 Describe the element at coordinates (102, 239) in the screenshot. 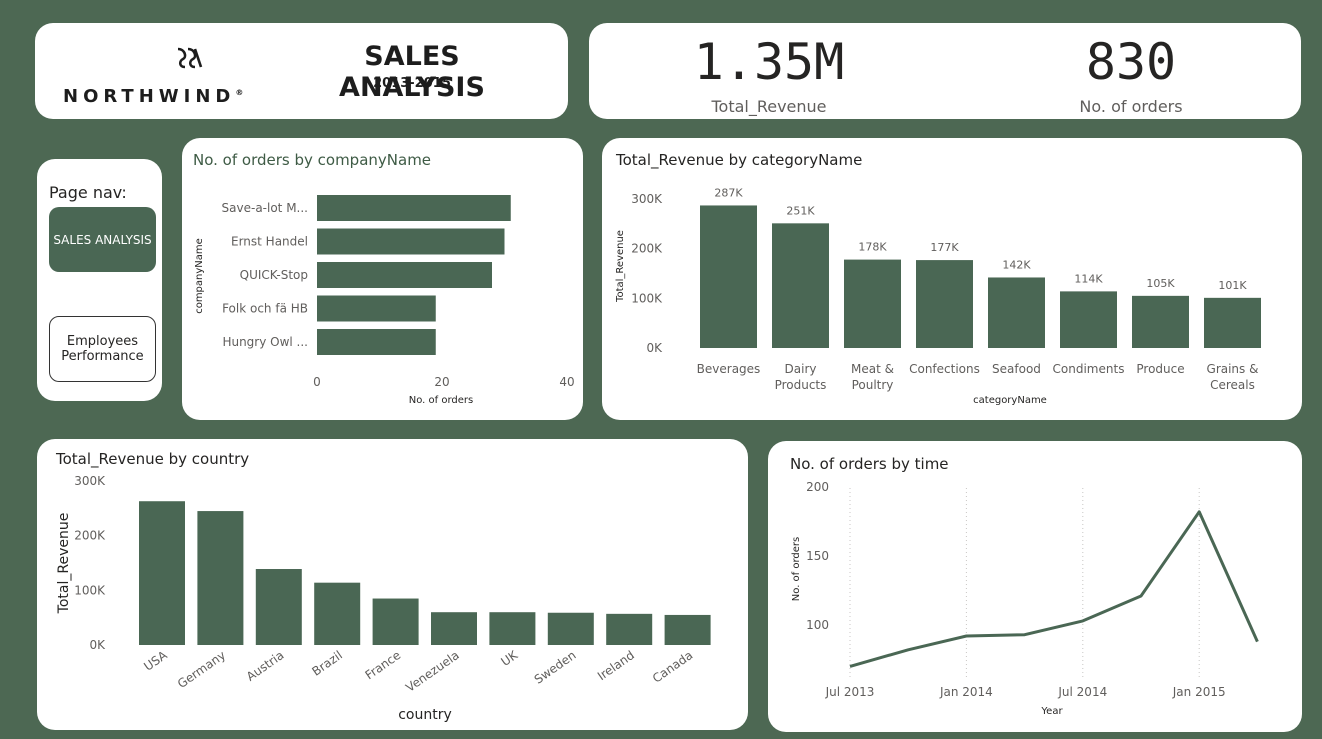

I see `nav-button-sales-analysis: SALES ANALYSIS` at that location.